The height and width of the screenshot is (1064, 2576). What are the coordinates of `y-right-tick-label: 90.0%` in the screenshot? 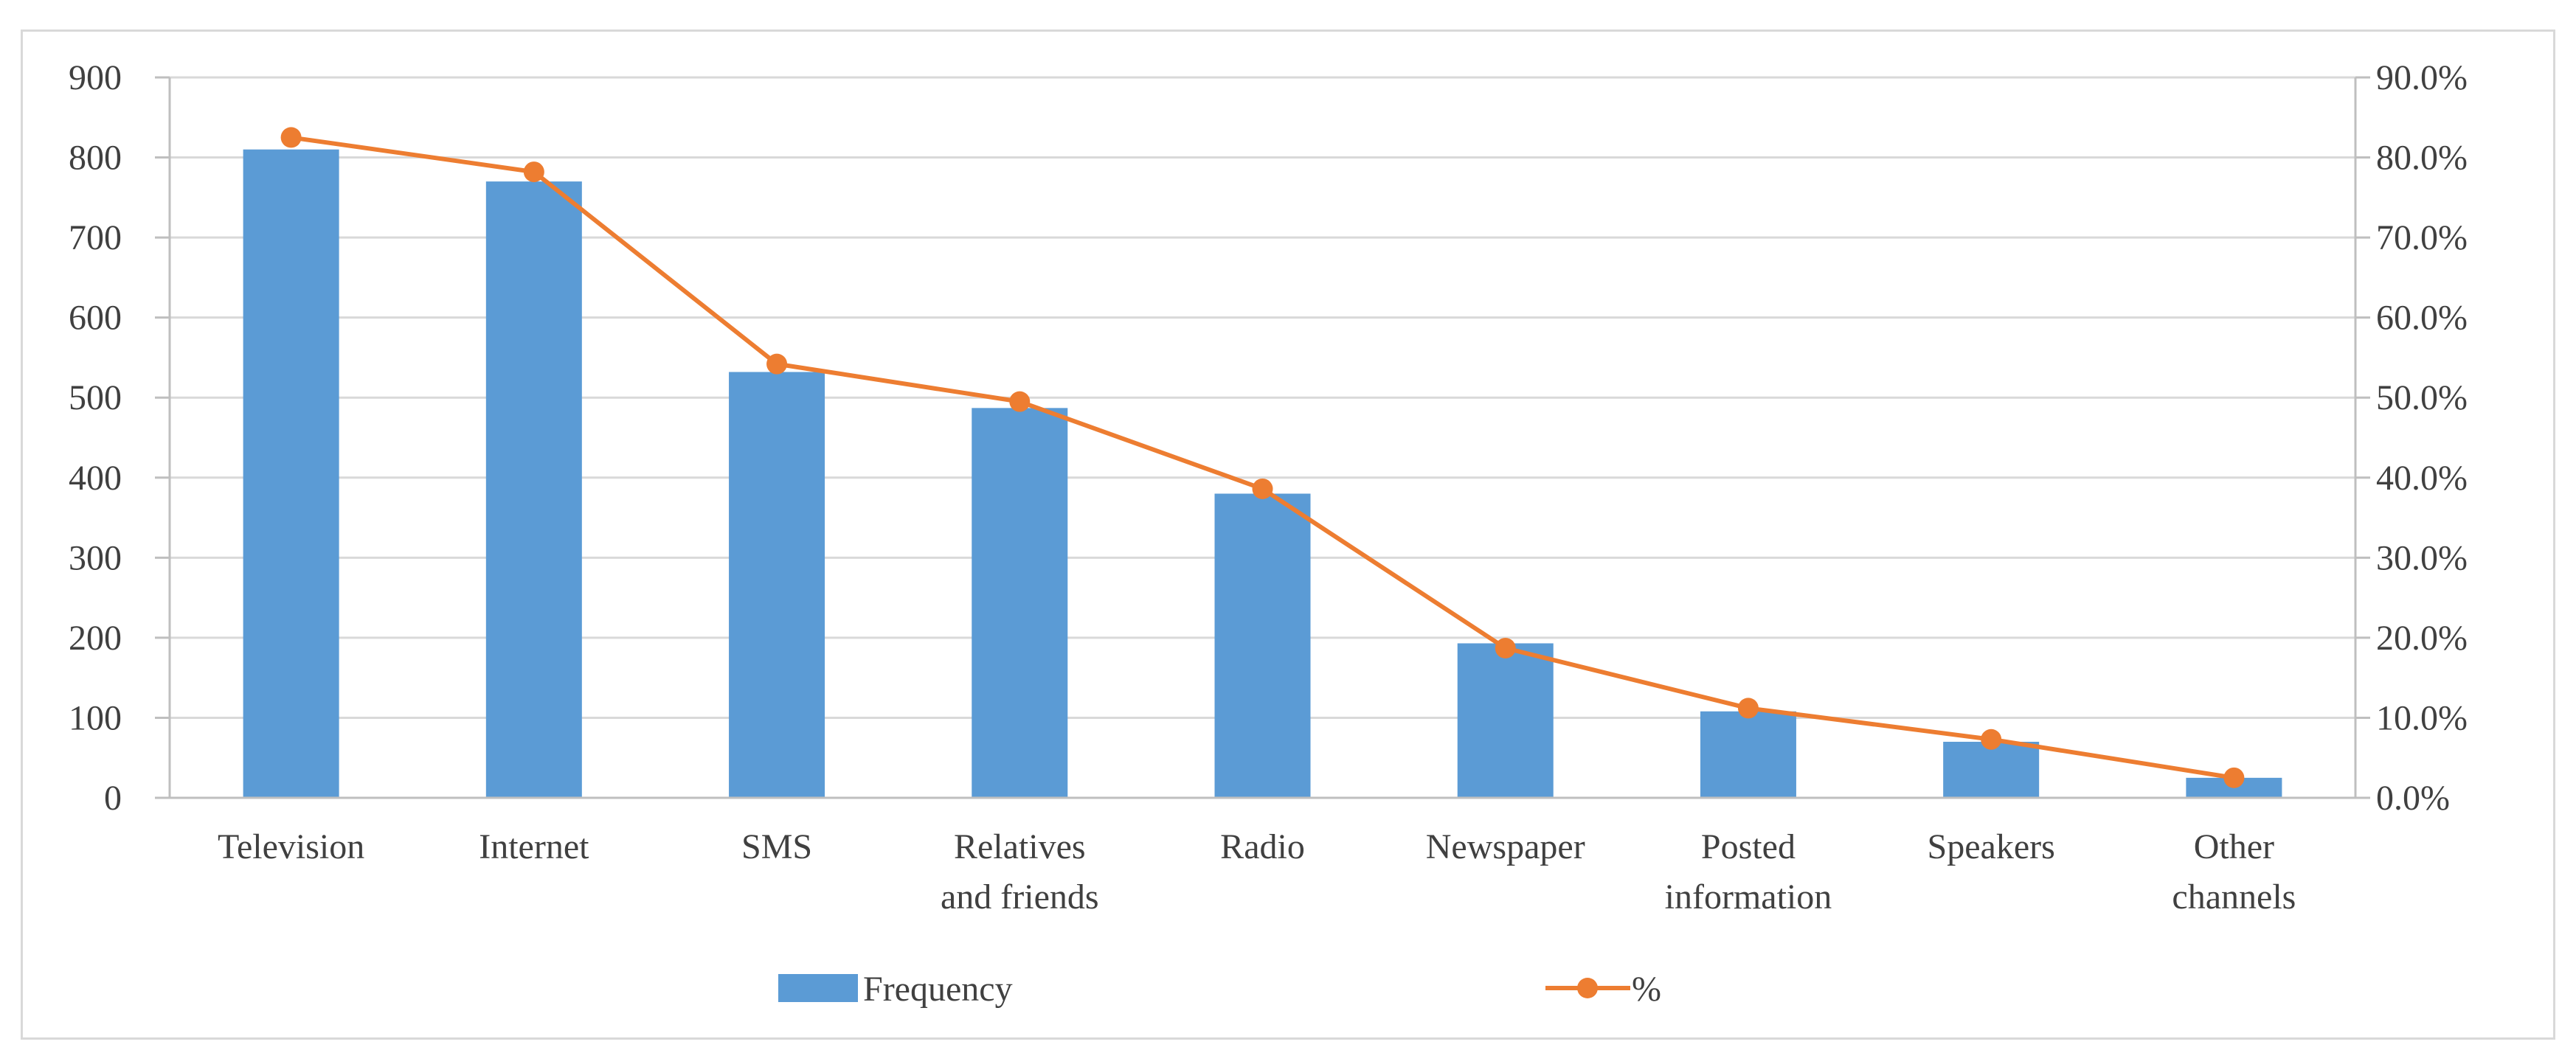 It's located at (2422, 77).